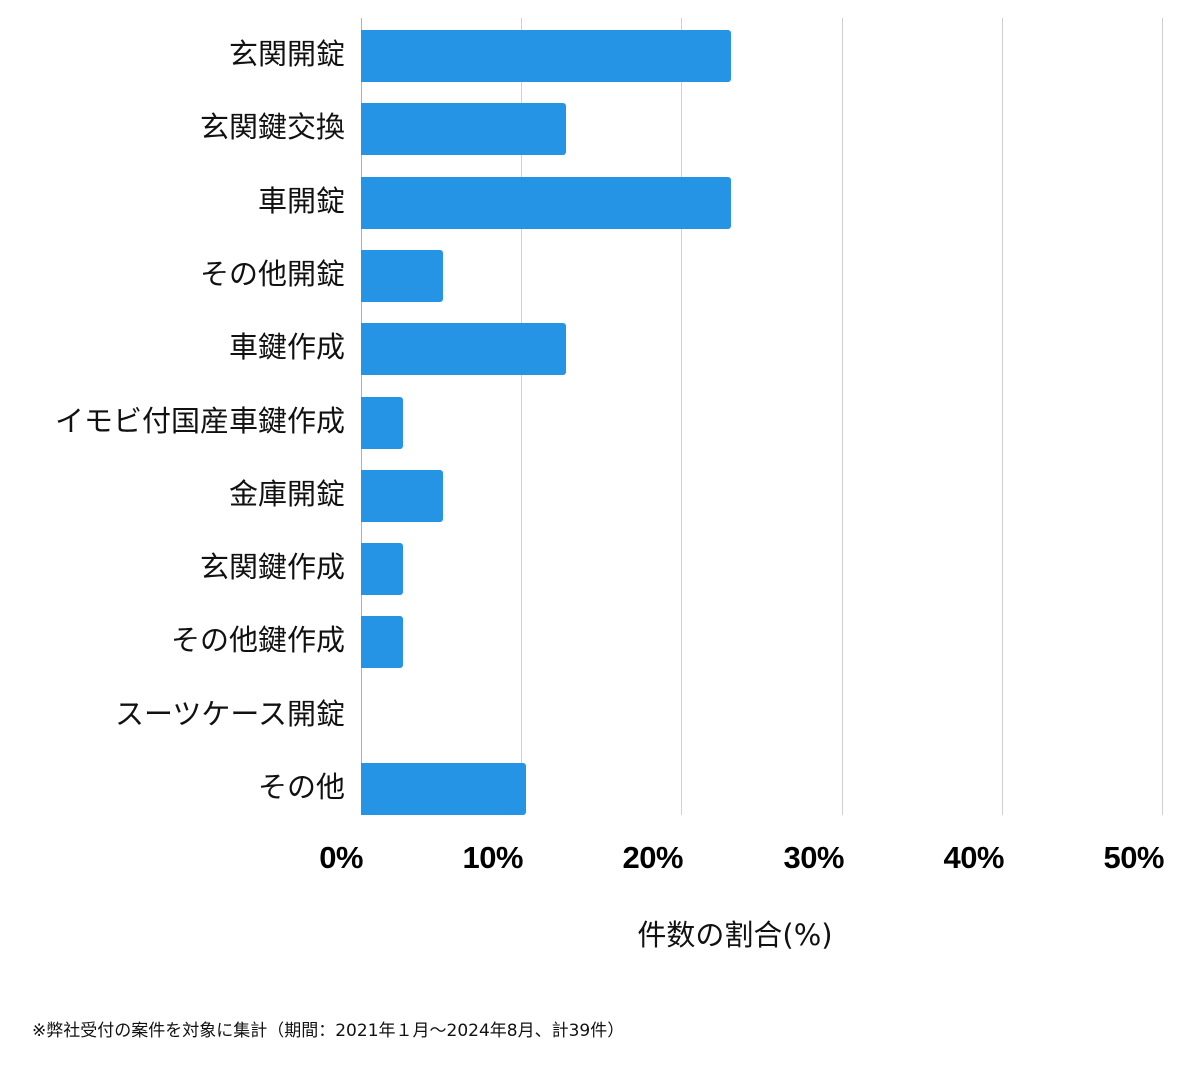 The image size is (1200, 1069). Describe the element at coordinates (286, 347) in the screenshot. I see `category-label: 車鍵作成` at that location.